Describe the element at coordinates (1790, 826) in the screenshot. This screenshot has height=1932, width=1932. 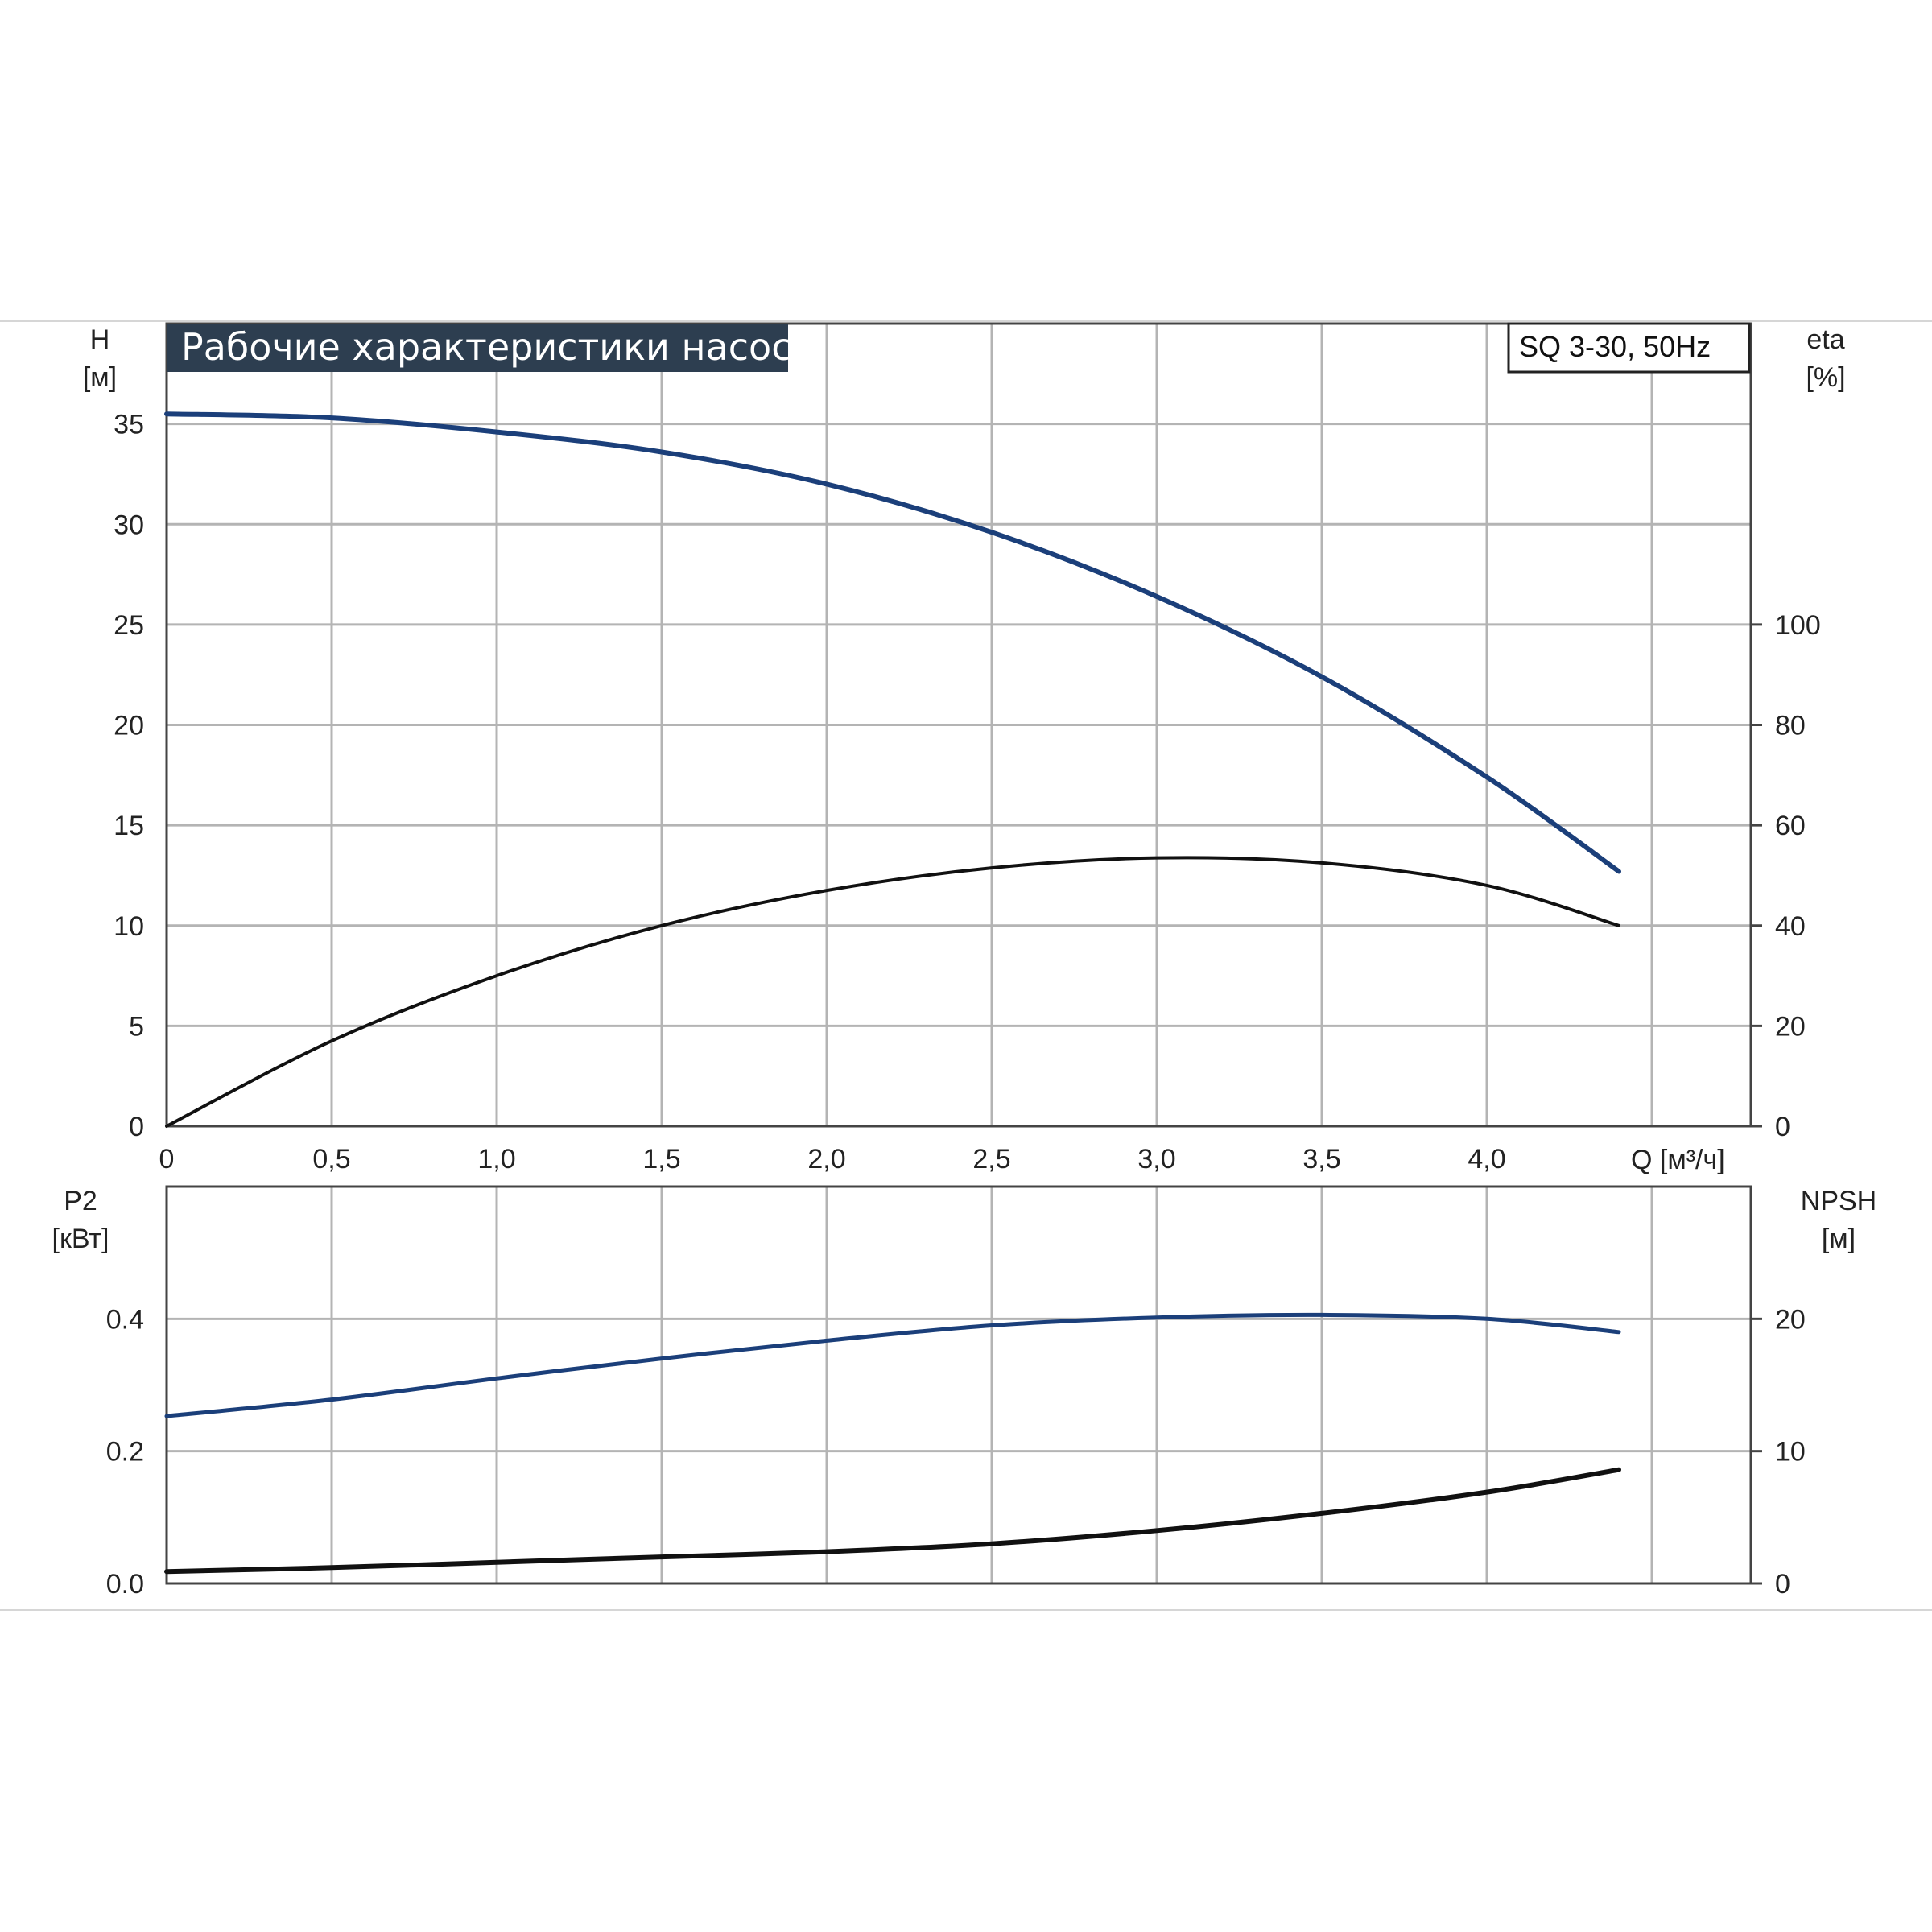
I see `y-right-tick-label: 60` at that location.